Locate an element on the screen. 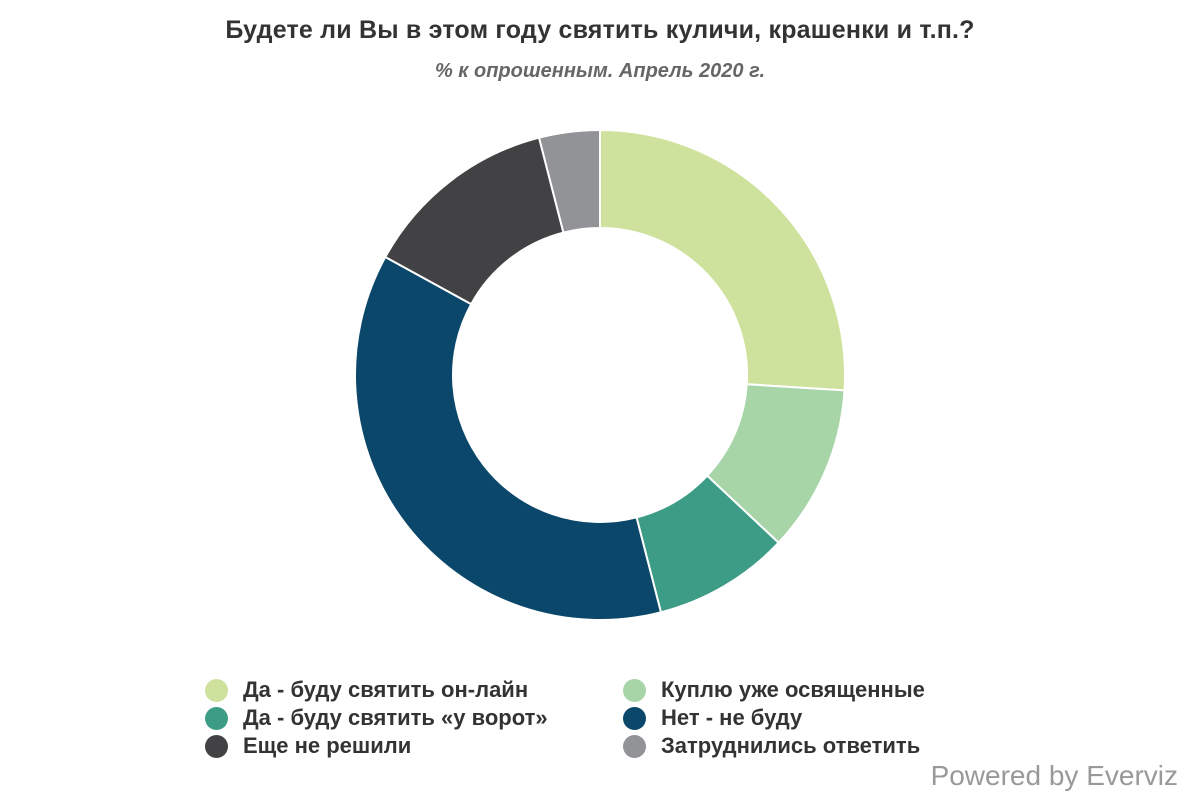 Image resolution: width=1200 pixels, height=800 pixels. legend-item-no: Нет - не буду is located at coordinates (712, 718).